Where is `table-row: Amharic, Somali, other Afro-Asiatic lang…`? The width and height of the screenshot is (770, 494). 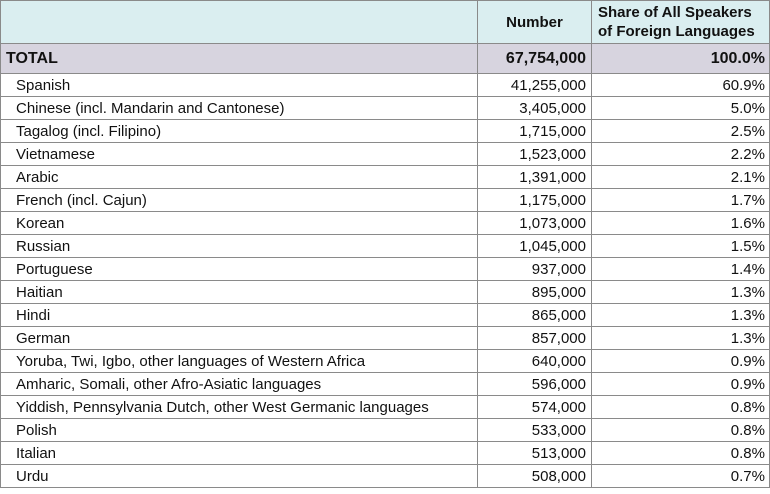 table-row: Amharic, Somali, other Afro-Asiatic lang… is located at coordinates (385, 384).